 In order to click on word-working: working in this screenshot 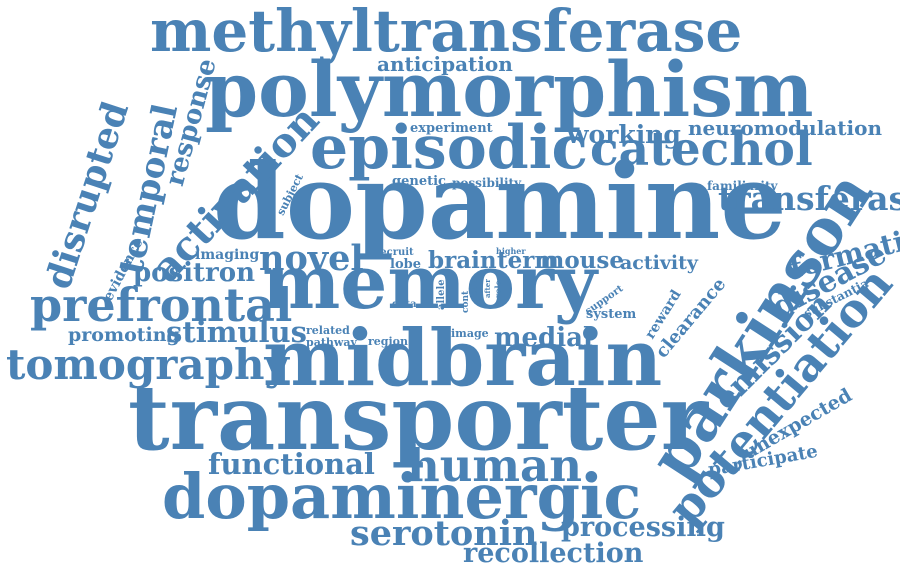, I will do `click(624, 134)`.